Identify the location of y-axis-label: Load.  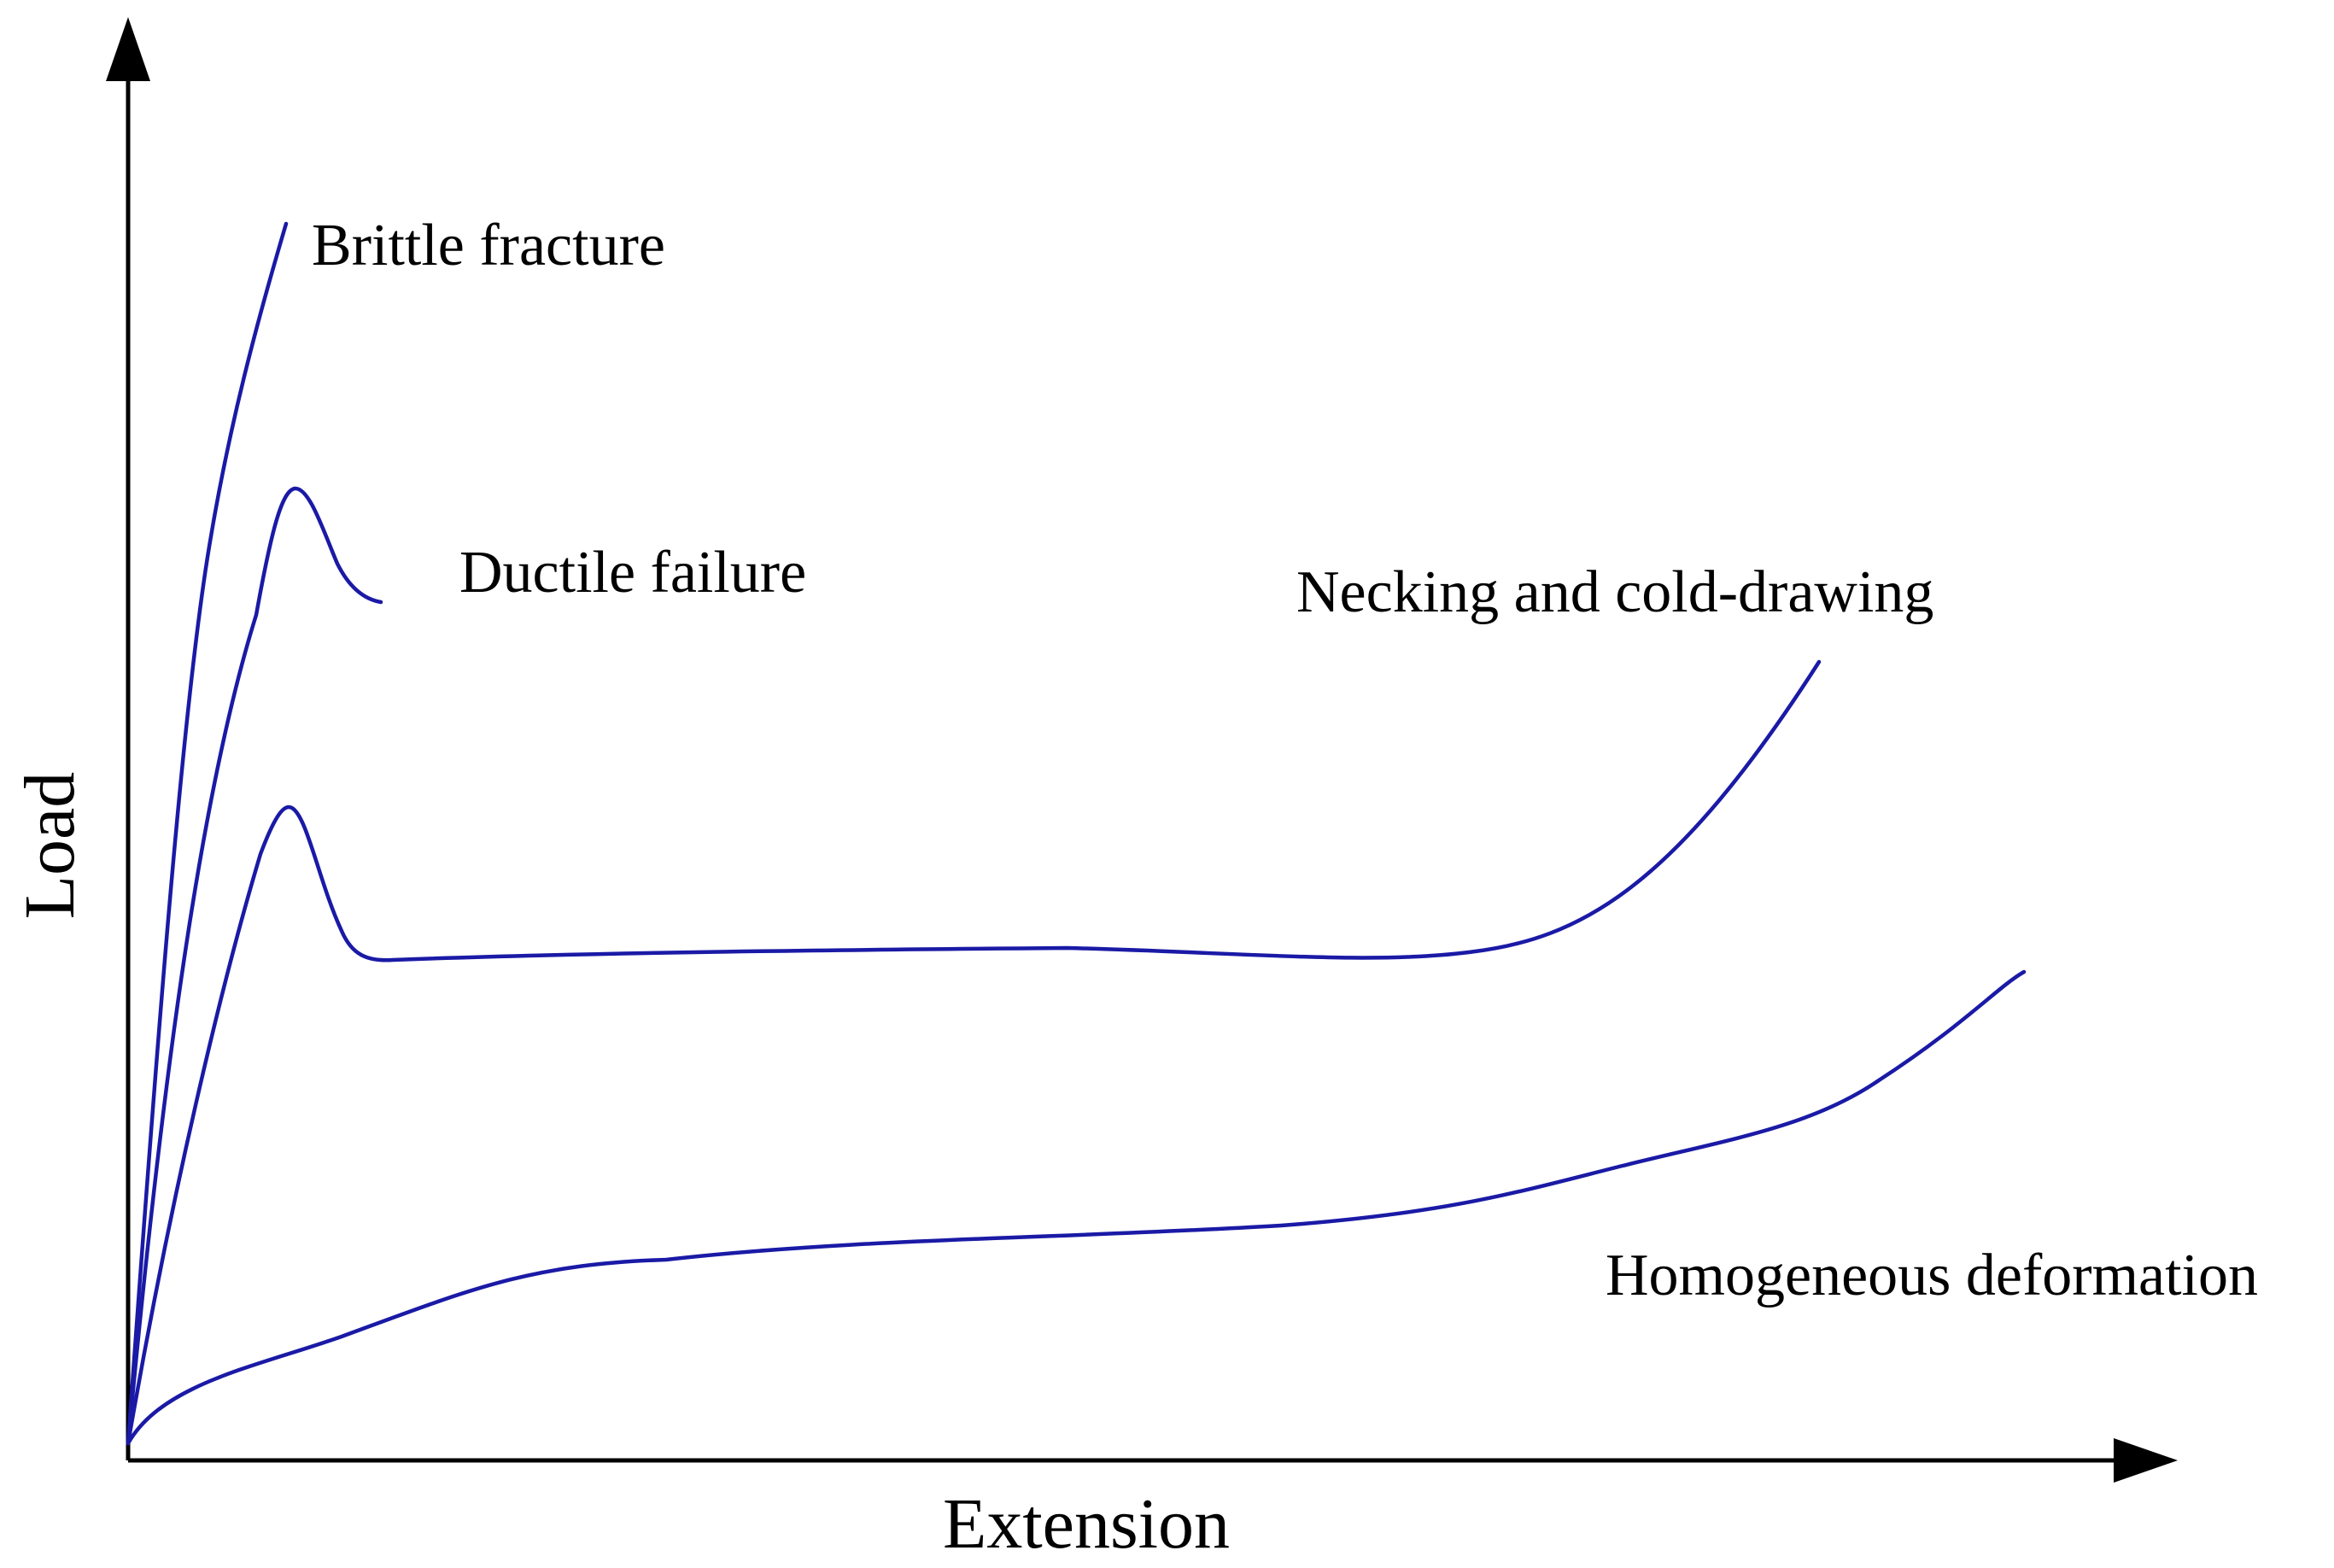
(50, 846).